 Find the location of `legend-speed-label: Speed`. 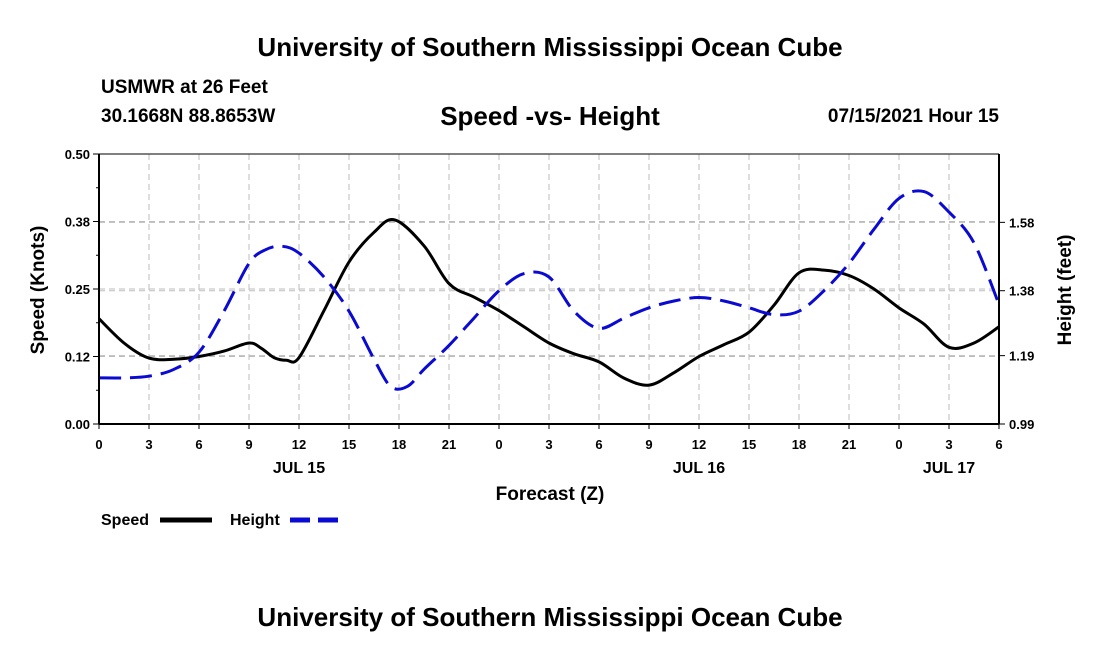

legend-speed-label: Speed is located at coordinates (125, 520).